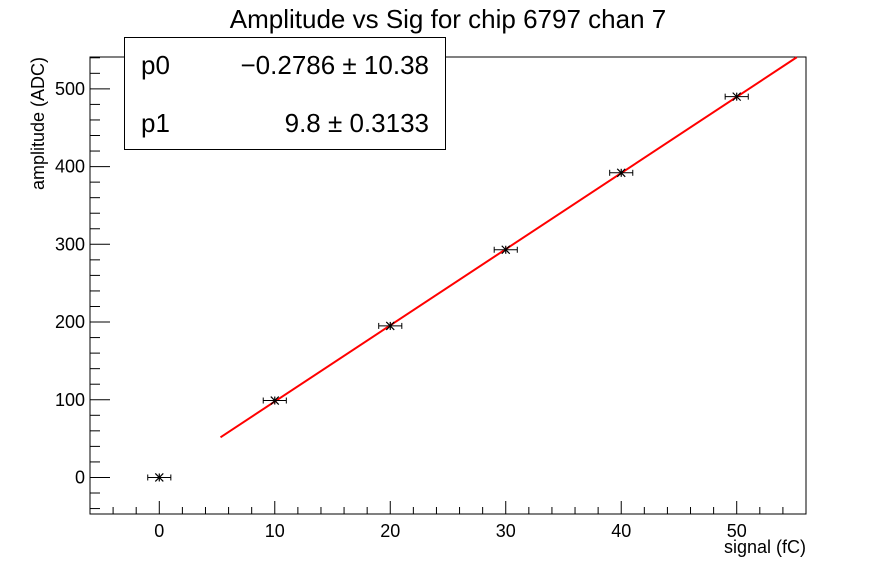  Describe the element at coordinates (70, 167) in the screenshot. I see `y-tick-label: 400` at that location.